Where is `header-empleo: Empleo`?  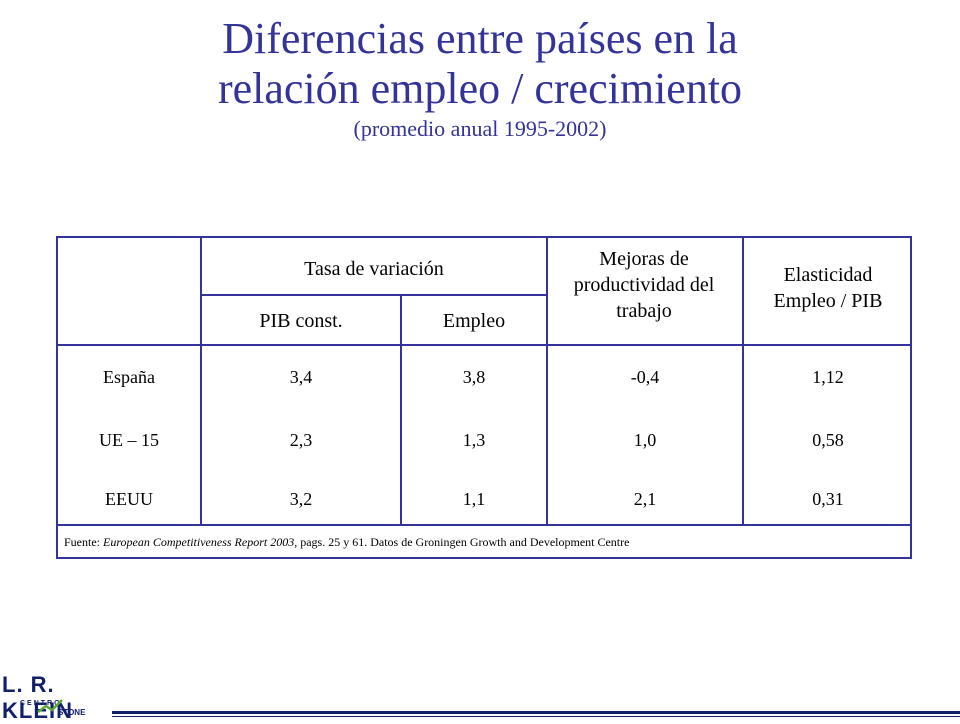
header-empleo: Empleo is located at coordinates (474, 321).